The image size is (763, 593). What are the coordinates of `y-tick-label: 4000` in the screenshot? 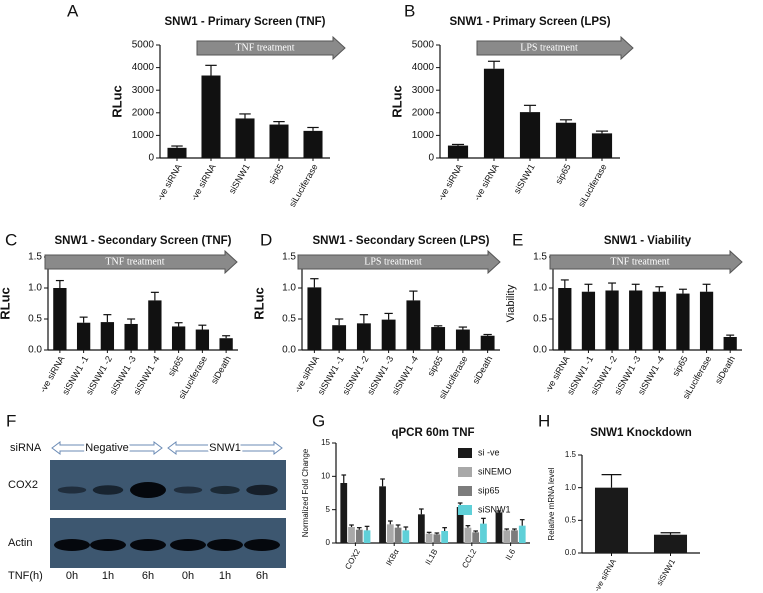 It's located at (423, 67).